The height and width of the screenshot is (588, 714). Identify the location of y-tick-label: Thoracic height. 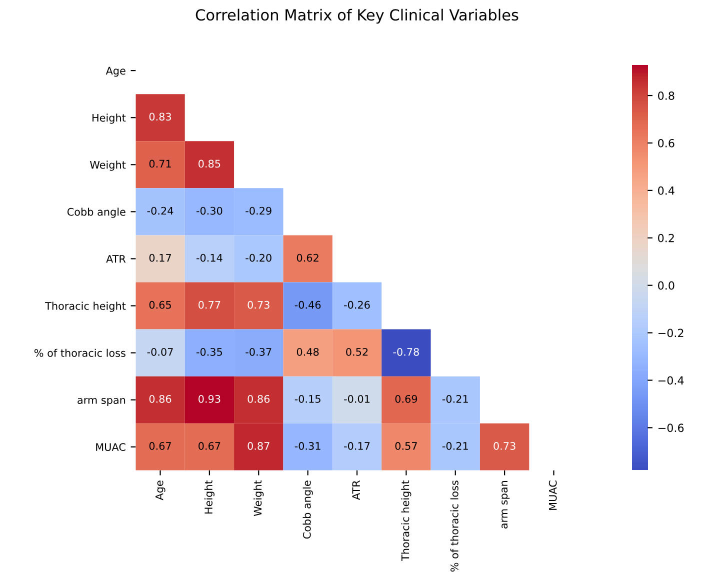
(85, 307).